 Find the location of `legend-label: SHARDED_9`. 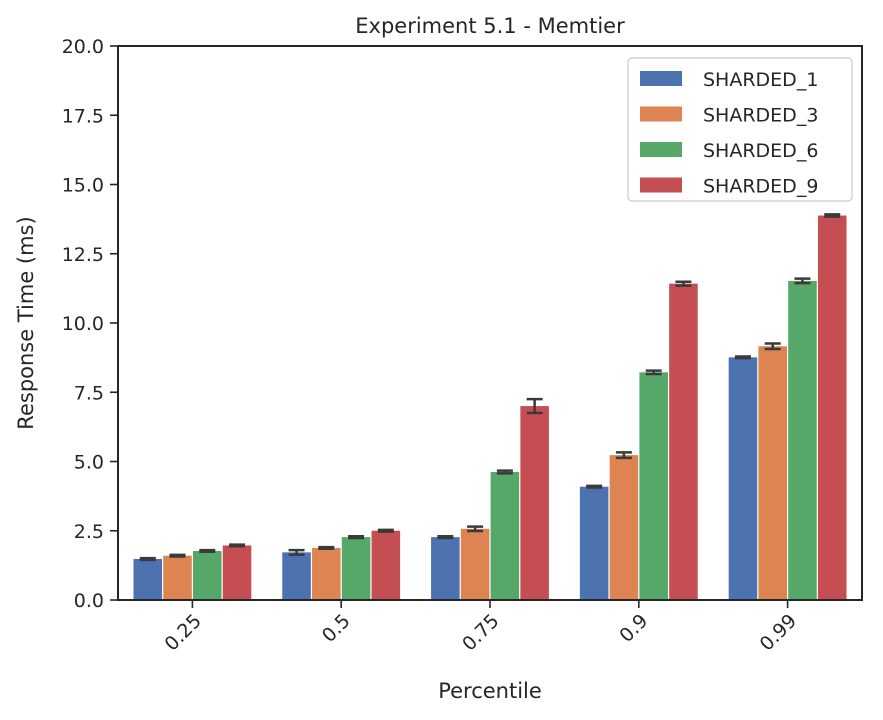

legend-label: SHARDED_9 is located at coordinates (760, 187).